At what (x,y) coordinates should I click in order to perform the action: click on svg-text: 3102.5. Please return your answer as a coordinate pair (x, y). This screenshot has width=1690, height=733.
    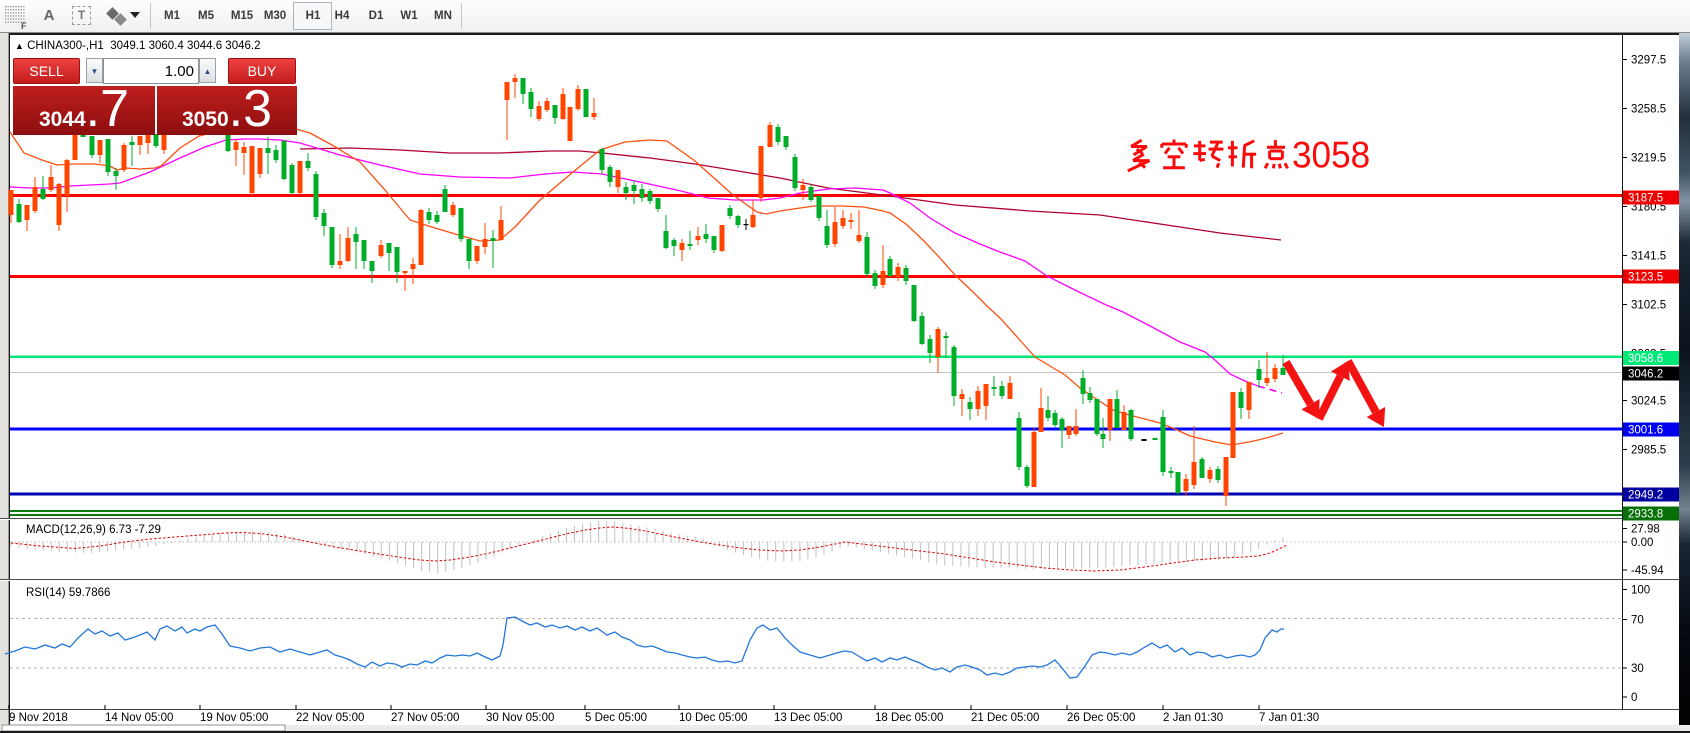
    Looking at the image, I should click on (1648, 306).